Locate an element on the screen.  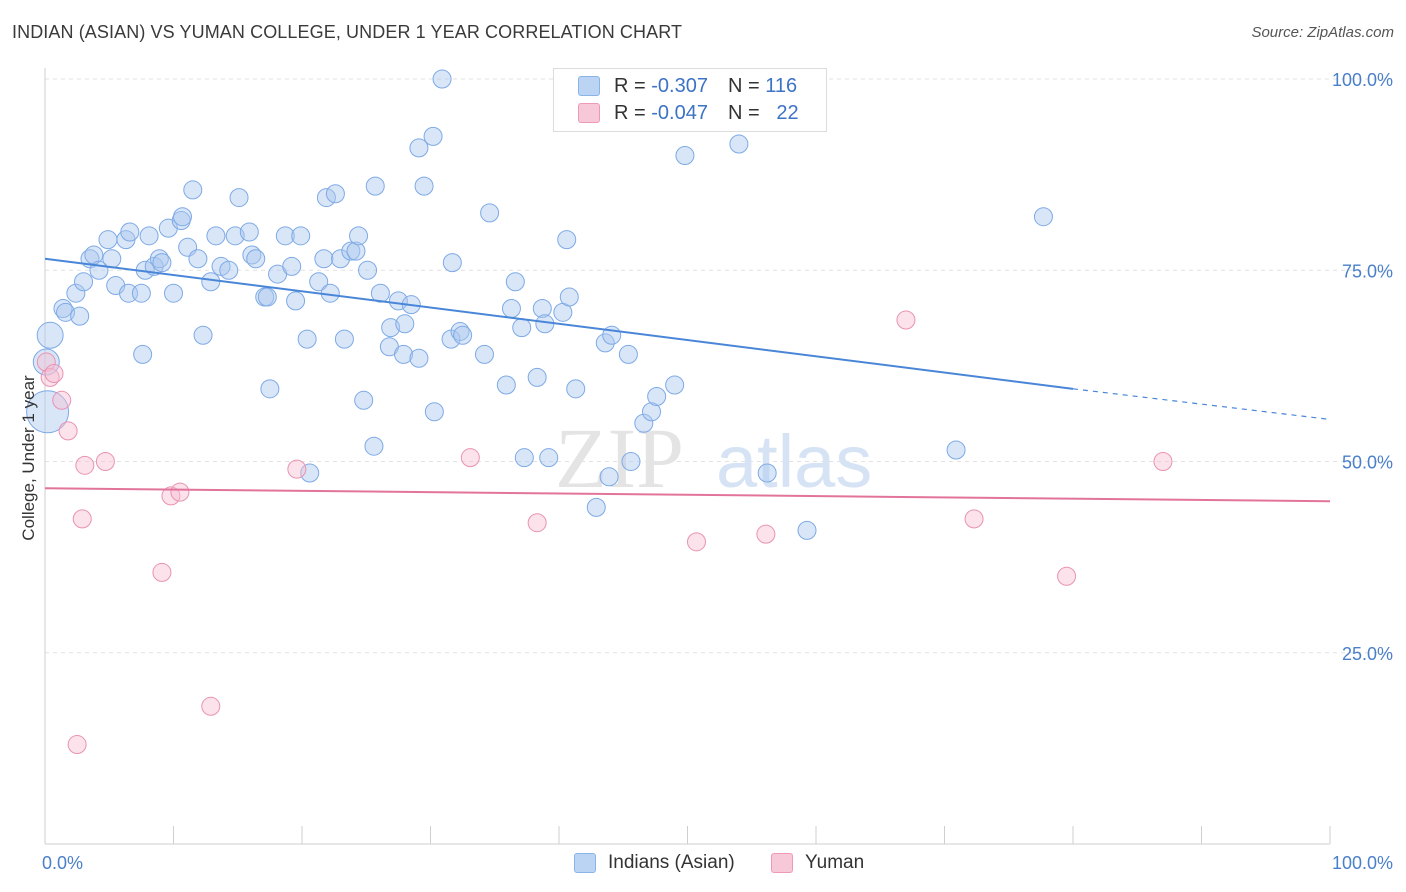
watermark: ZIP atlas is located at coordinates (713, 458).